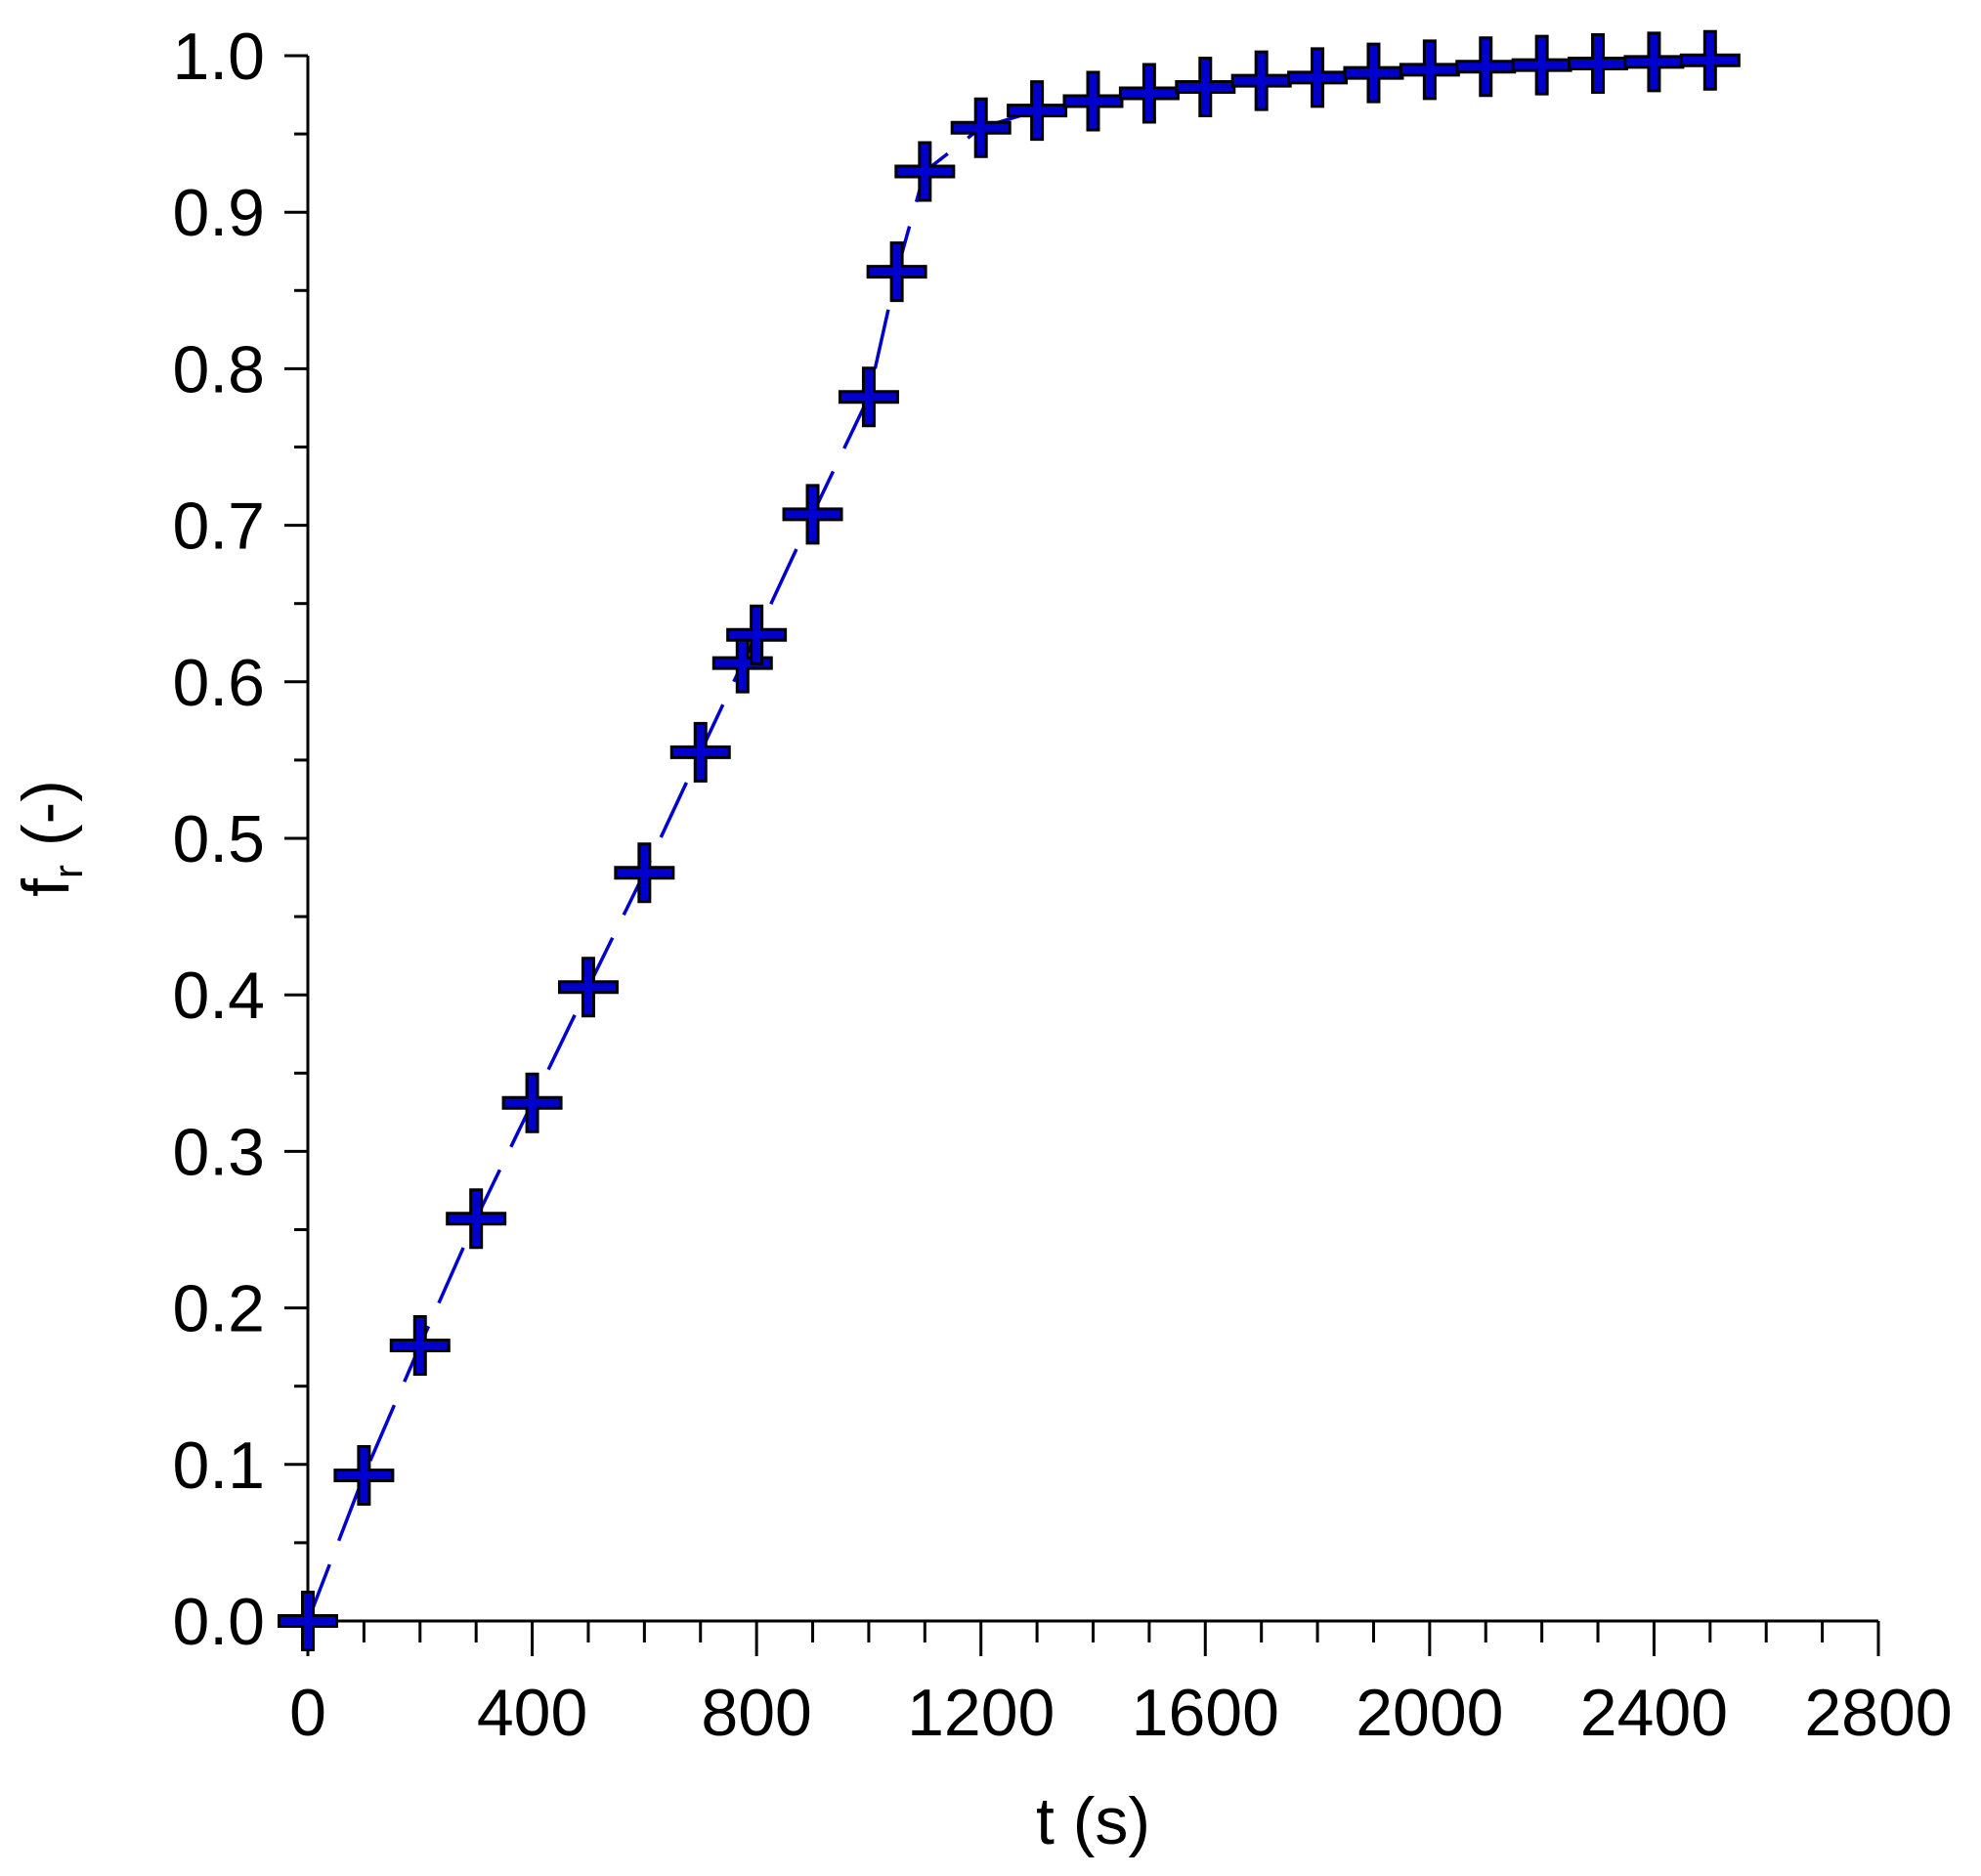 This screenshot has width=1981, height=1876. Describe the element at coordinates (46, 822) in the screenshot. I see `y-axis-title-suffix: (-)` at that location.